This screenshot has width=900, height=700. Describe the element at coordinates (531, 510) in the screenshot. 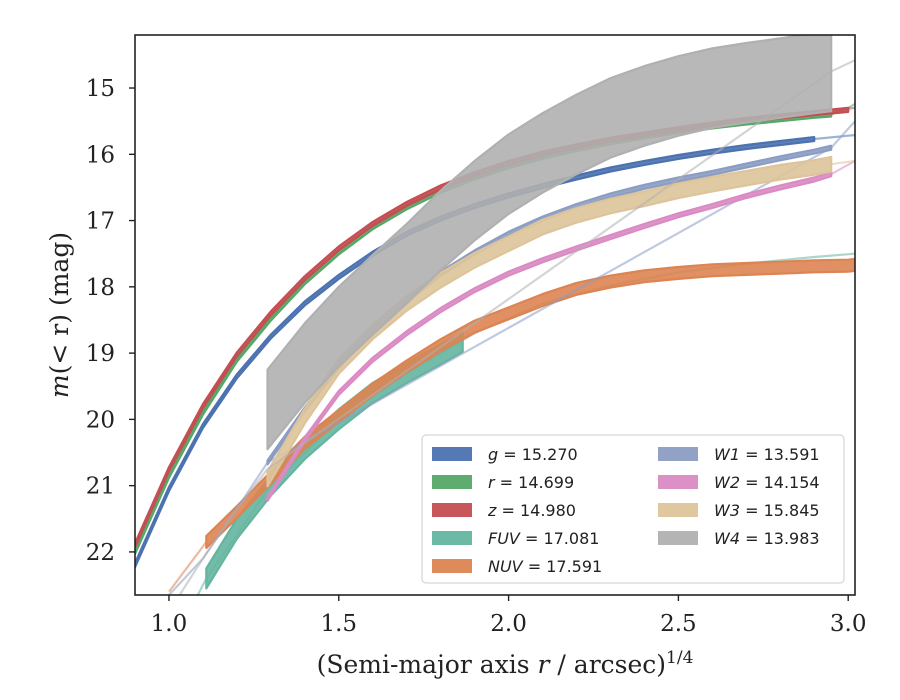

I see `legend-label-z: z = 14.980` at that location.